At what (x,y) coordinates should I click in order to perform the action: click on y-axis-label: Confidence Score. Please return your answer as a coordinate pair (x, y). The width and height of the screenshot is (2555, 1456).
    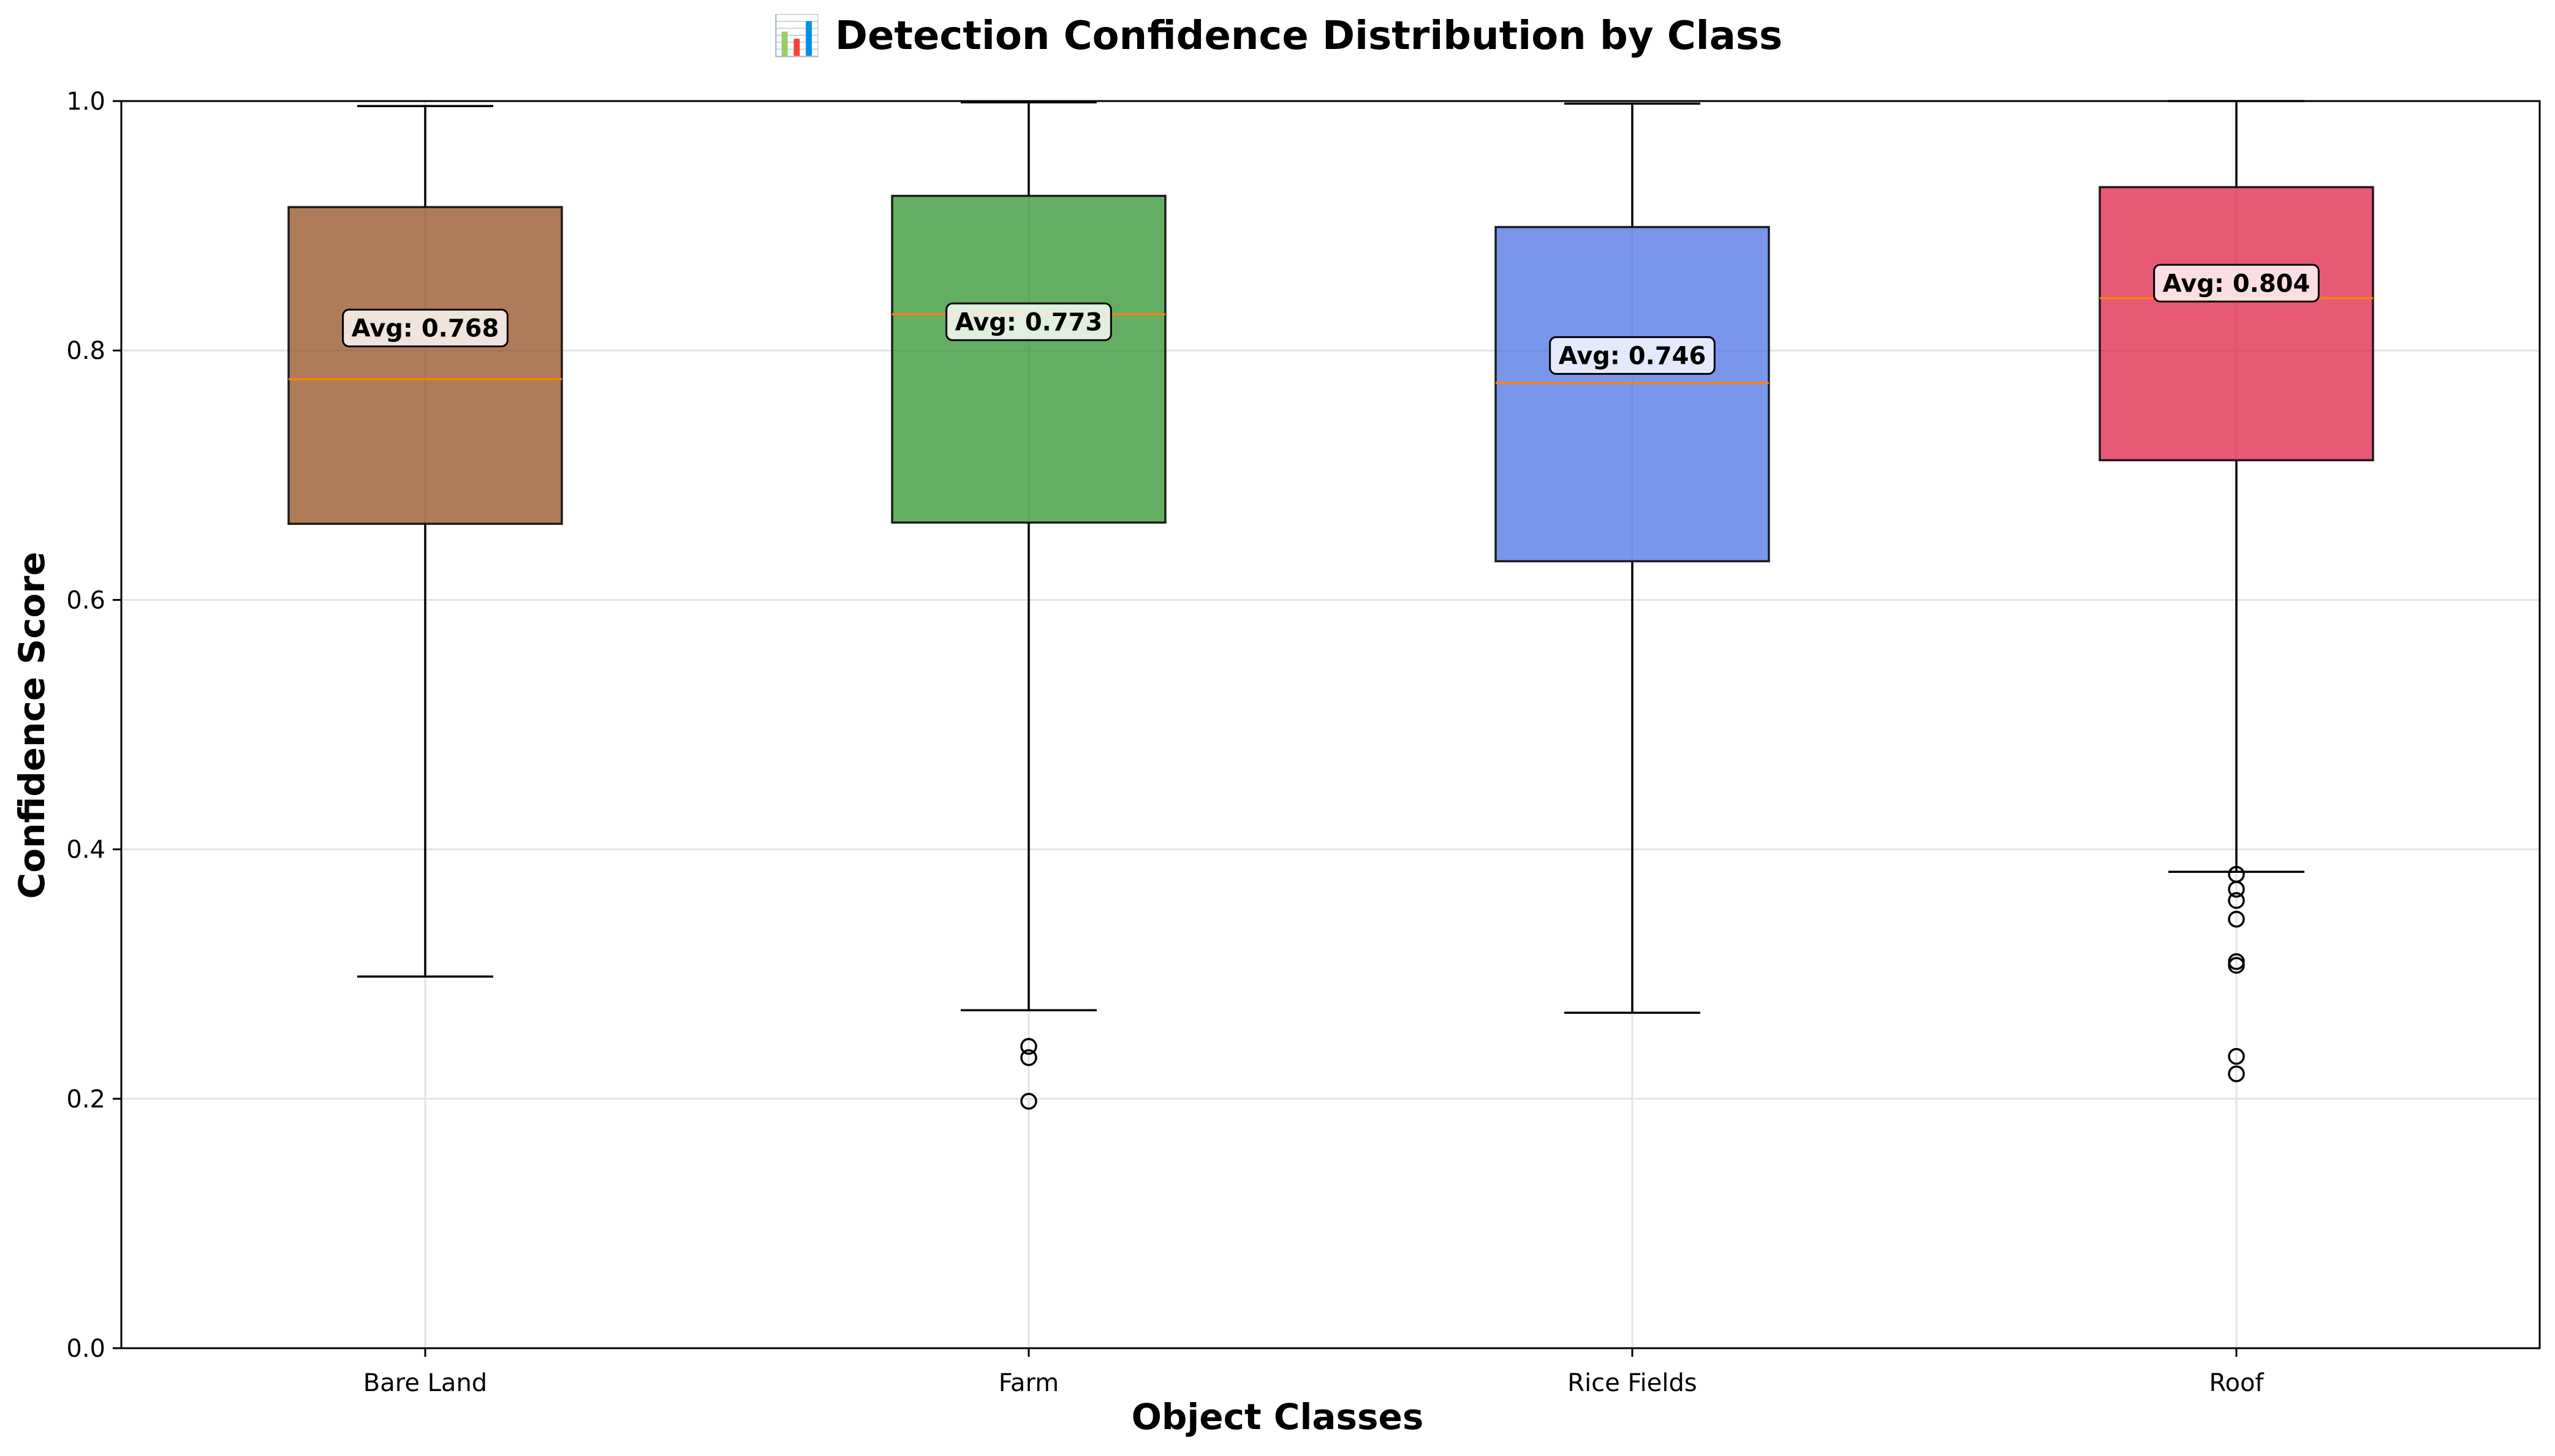
    Looking at the image, I should click on (32, 725).